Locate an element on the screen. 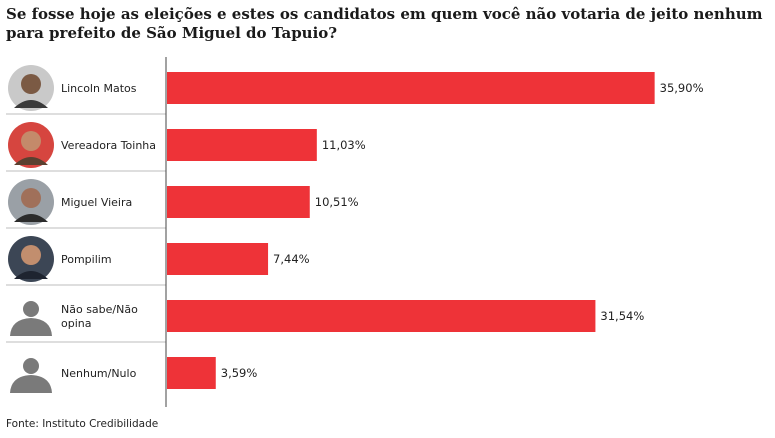  category-label: Lincoln Matos is located at coordinates (99, 88).